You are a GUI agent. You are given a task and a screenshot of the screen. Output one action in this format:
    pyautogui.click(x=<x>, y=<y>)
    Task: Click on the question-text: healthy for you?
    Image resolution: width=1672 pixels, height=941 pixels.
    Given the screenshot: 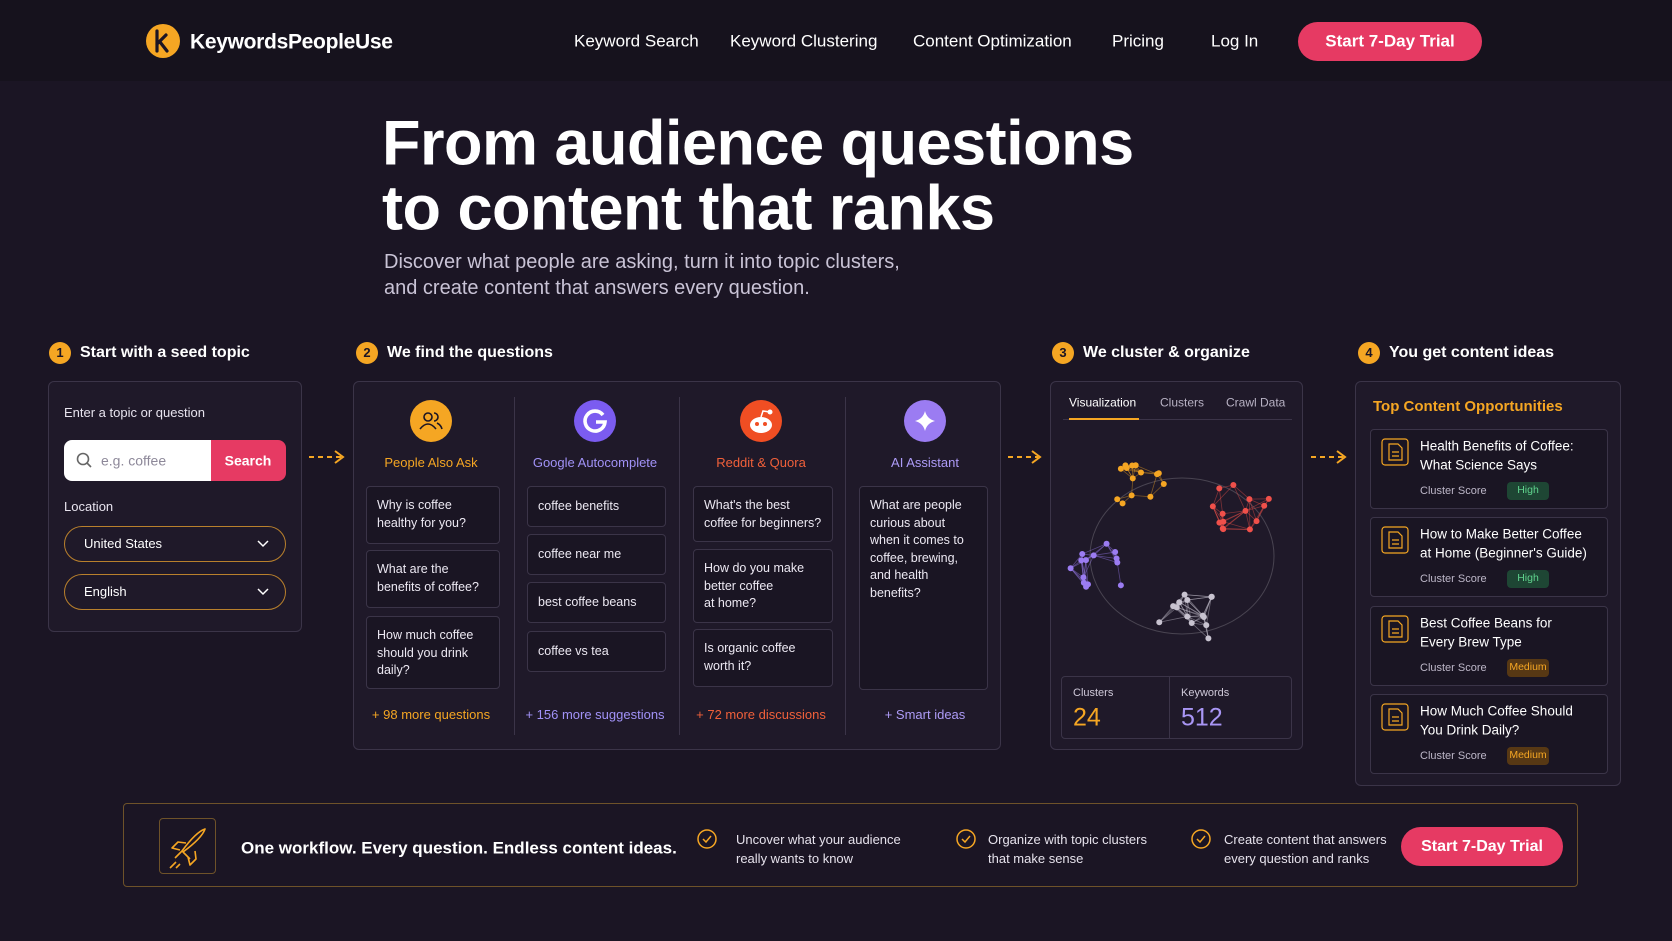 What is the action you would take?
    pyautogui.click(x=421, y=522)
    